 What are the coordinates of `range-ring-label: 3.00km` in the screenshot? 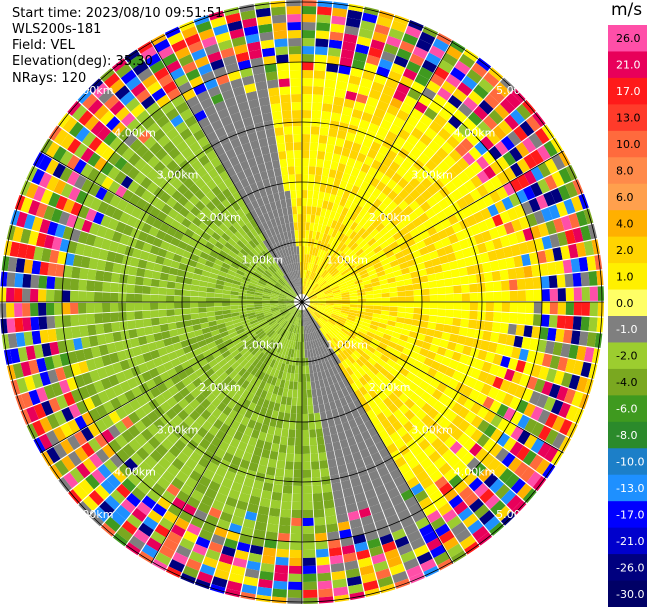 It's located at (178, 429).